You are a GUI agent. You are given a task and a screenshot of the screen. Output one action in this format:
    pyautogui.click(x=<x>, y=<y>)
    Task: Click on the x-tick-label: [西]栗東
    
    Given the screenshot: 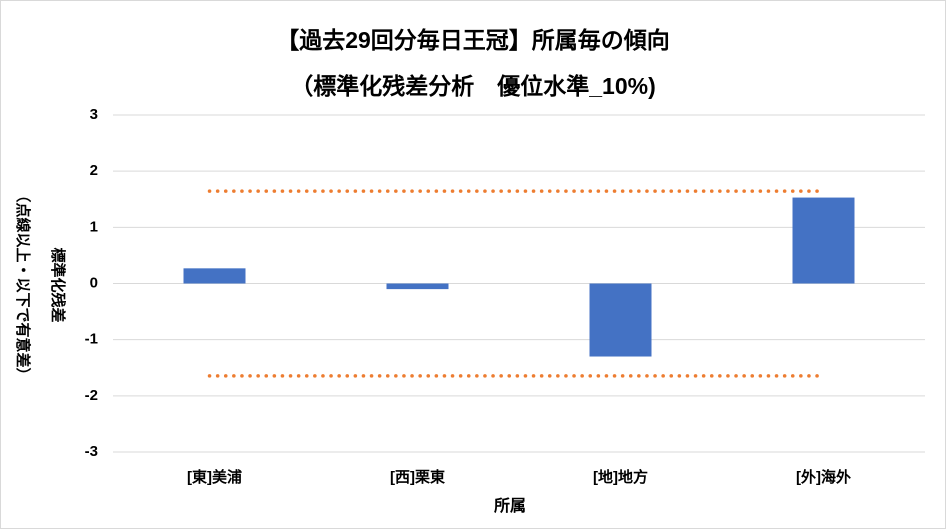 What is the action you would take?
    pyautogui.click(x=417, y=477)
    